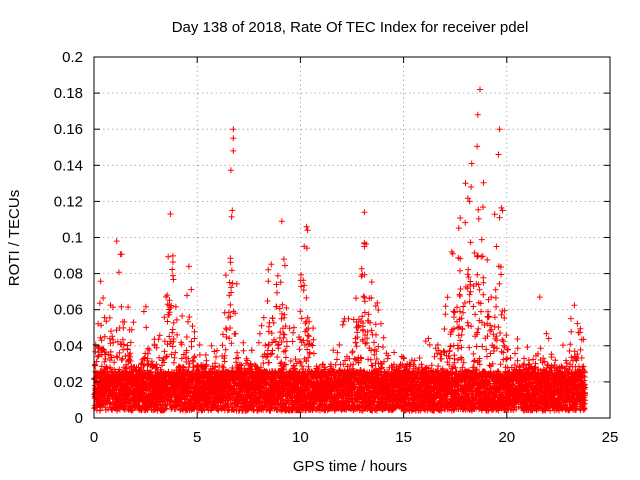 The width and height of the screenshot is (640, 480). I want to click on y-tick-label: 0.02, so click(68, 382).